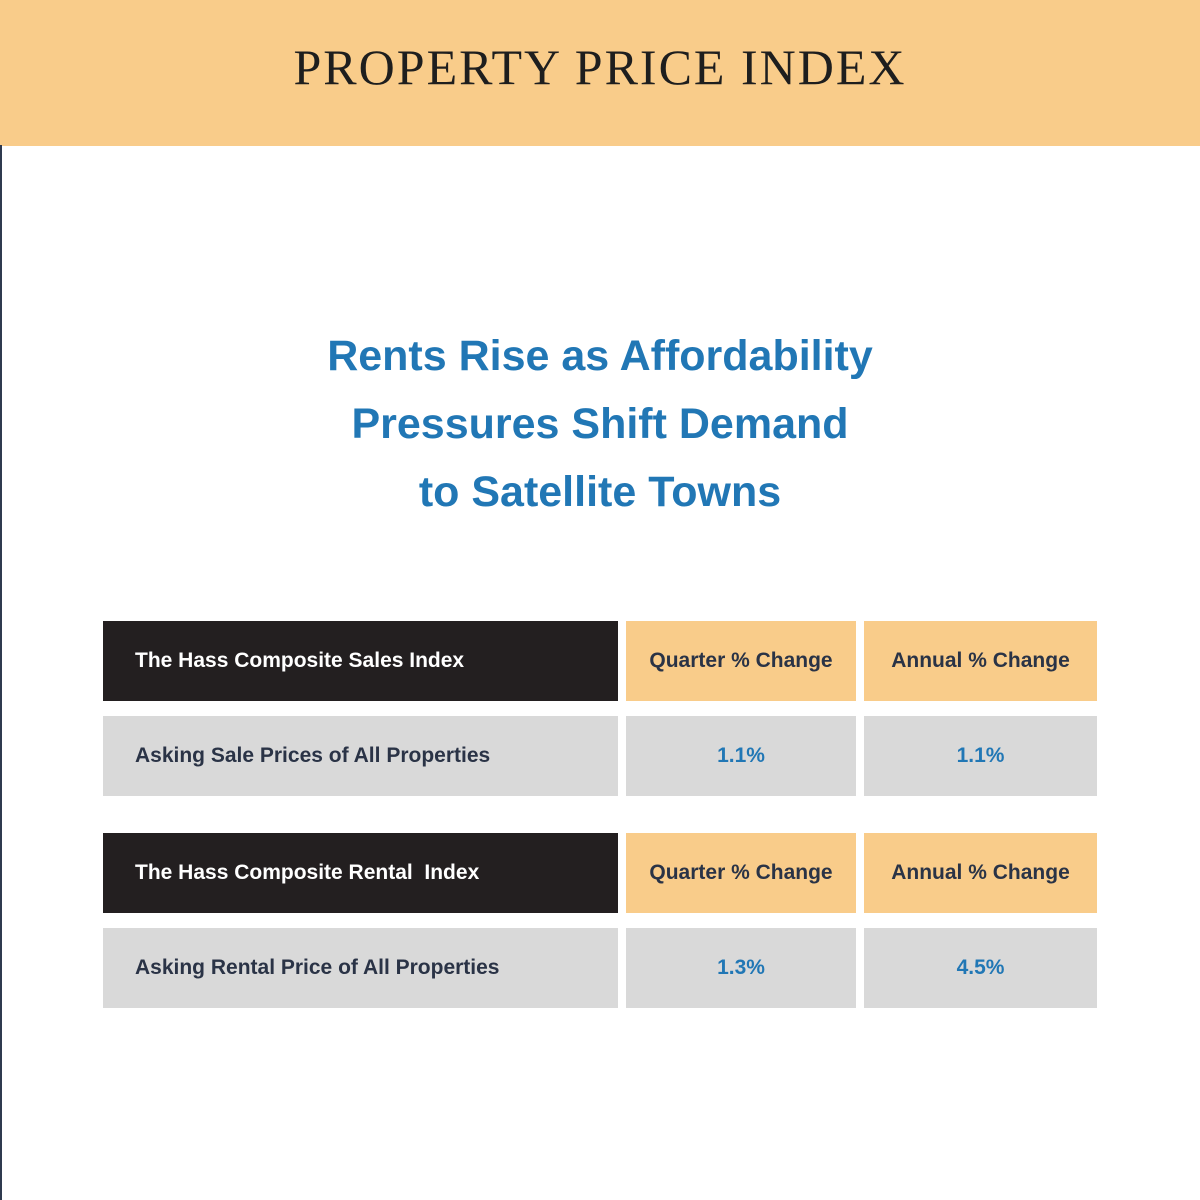  Describe the element at coordinates (600, 356) in the screenshot. I see `headline-line-1: Rents Rise as Affordability` at that location.